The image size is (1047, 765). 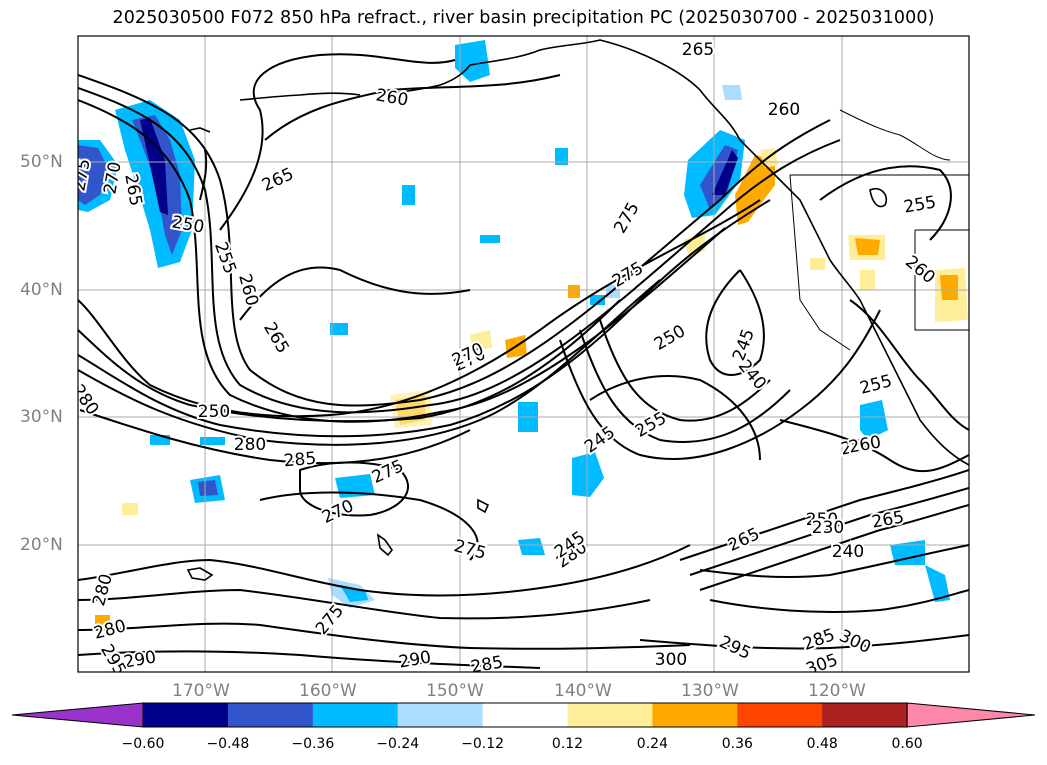 What do you see at coordinates (710, 691) in the screenshot?
I see `lon-label-130w: 130°W` at bounding box center [710, 691].